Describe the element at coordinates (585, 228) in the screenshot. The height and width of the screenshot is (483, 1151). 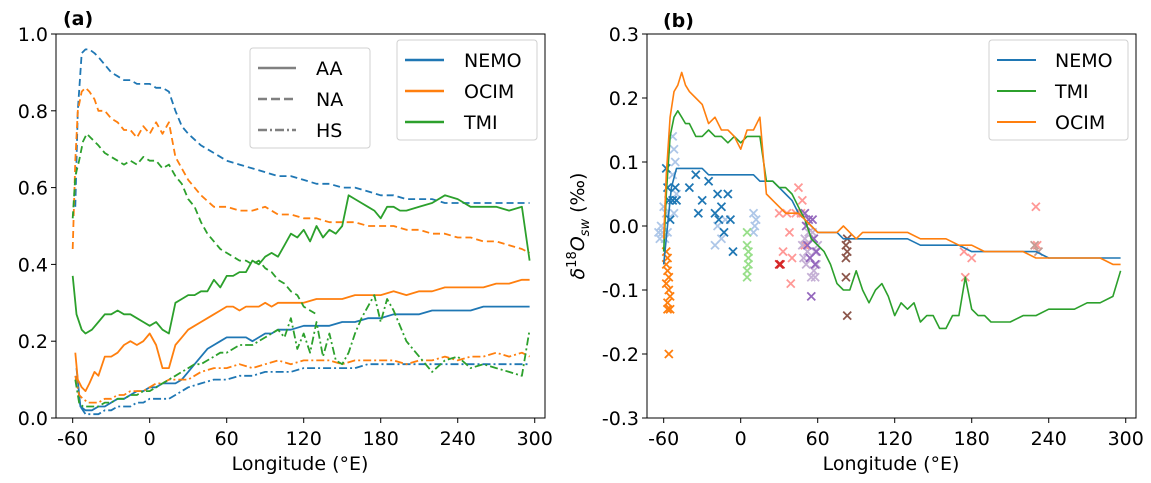
I see `y-label-sub: sw` at that location.